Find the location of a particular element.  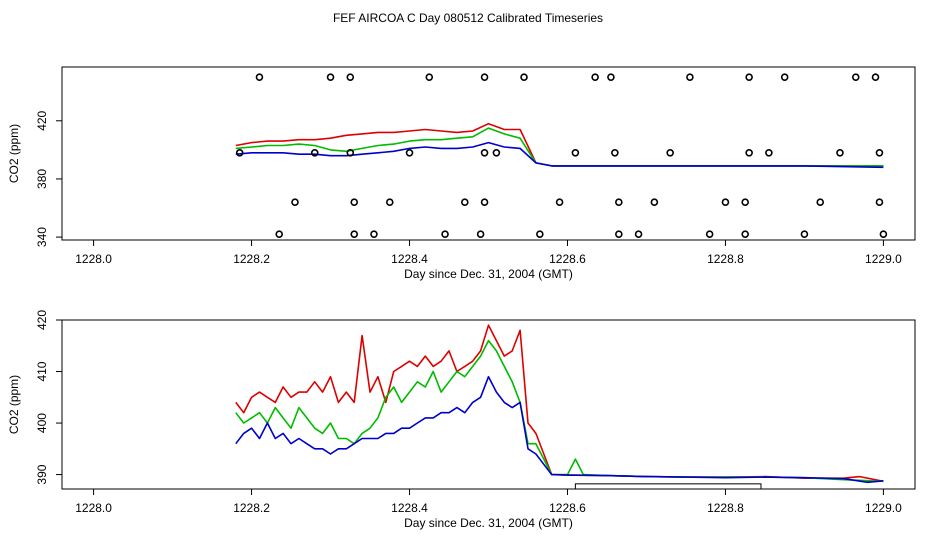

y-tick-label: 410 is located at coordinates (42, 371).